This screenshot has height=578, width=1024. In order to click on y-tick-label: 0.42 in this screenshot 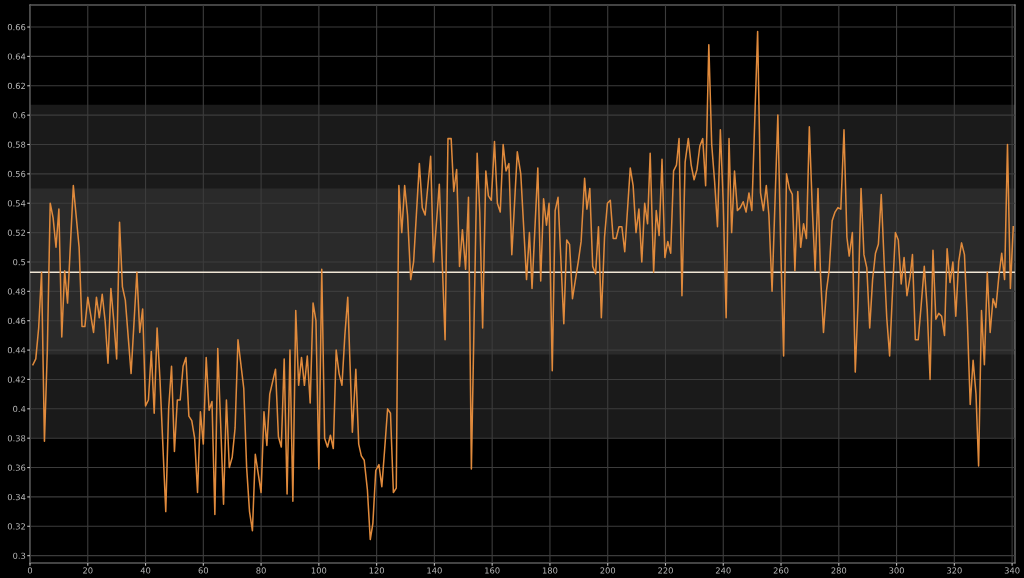, I will do `click(16, 379)`.